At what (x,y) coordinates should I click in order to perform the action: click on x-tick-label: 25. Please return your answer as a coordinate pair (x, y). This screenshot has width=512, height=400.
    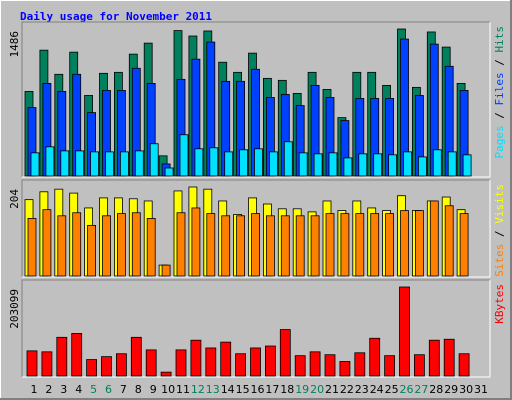
    Looking at the image, I should click on (392, 389).